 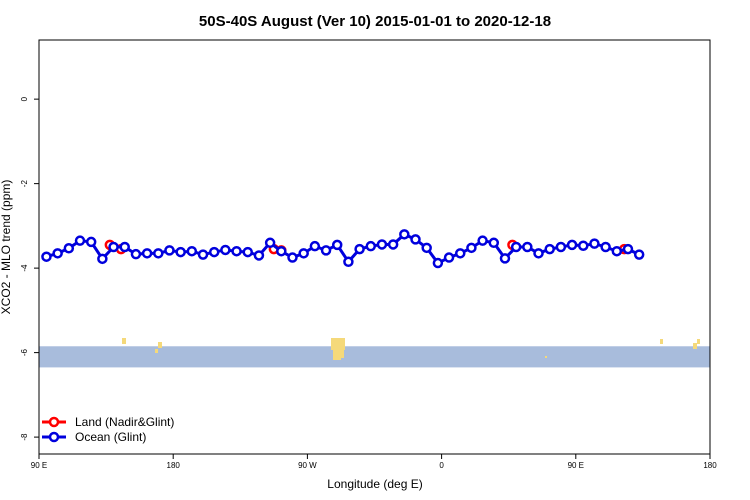 I want to click on series-ocean, so click(x=343, y=249).